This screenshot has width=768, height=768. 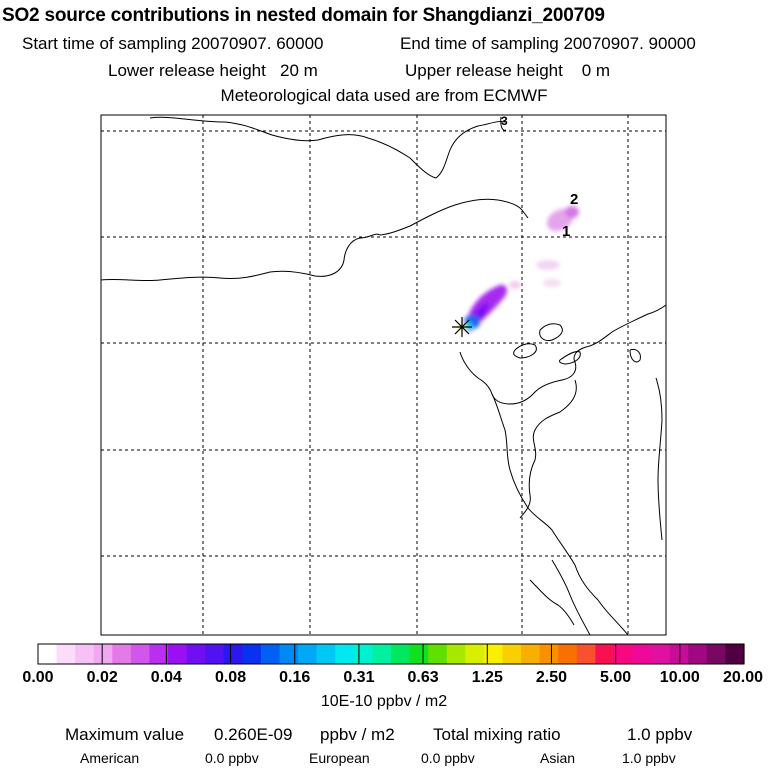 I want to click on star-marker-icon, so click(x=462, y=327).